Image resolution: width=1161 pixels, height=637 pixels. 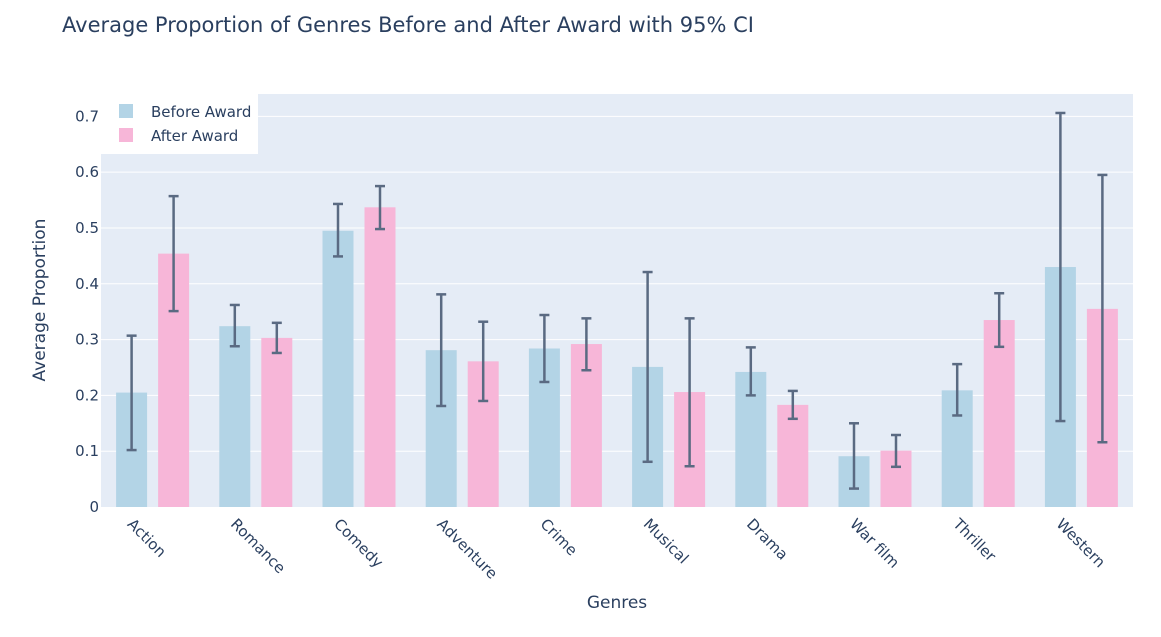 What do you see at coordinates (201, 112) in the screenshot?
I see `legend-label-before: Before Award` at bounding box center [201, 112].